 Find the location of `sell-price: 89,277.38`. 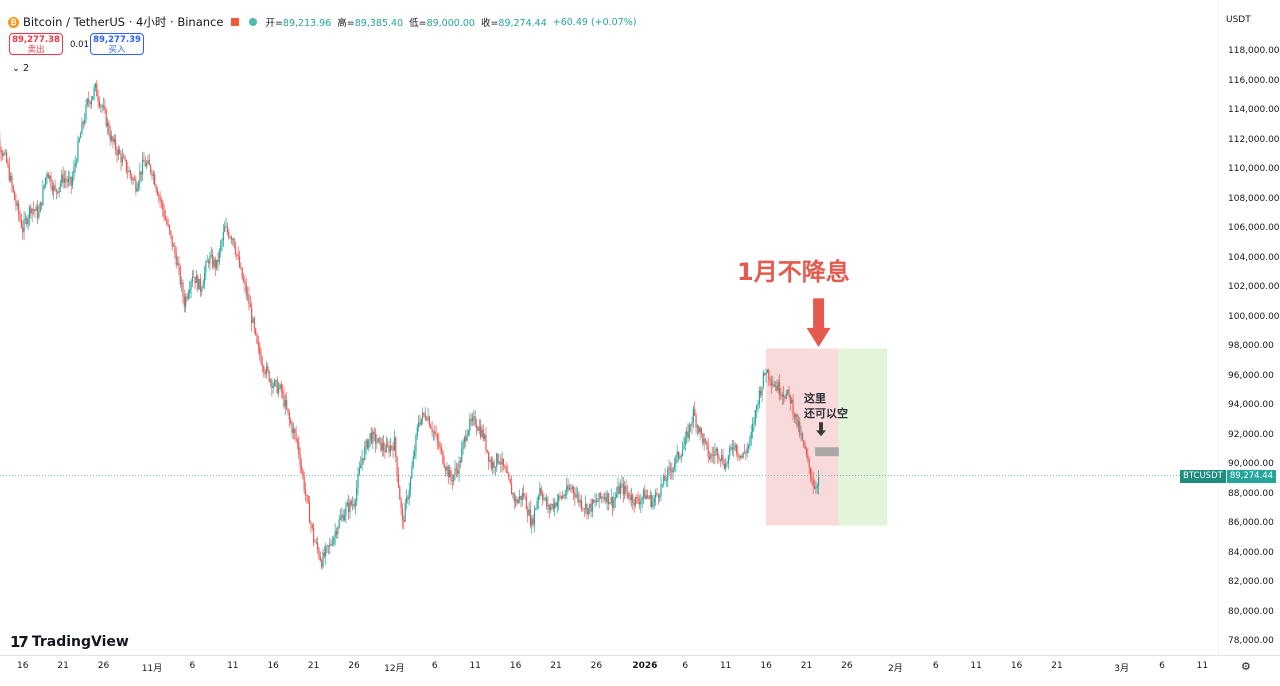

sell-price: 89,277.38 is located at coordinates (36, 40).